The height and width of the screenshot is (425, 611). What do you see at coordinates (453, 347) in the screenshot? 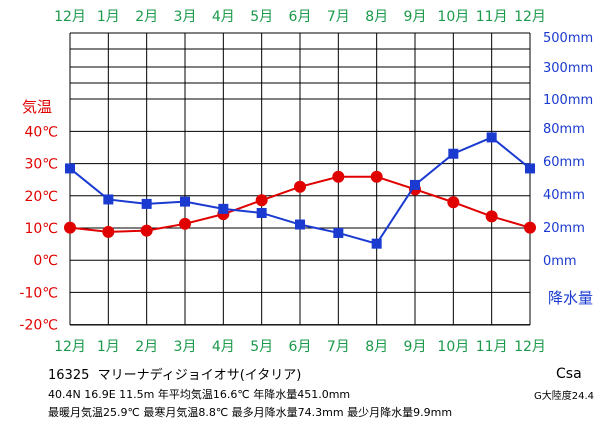
I see `month-label-bottom: 10月` at bounding box center [453, 347].